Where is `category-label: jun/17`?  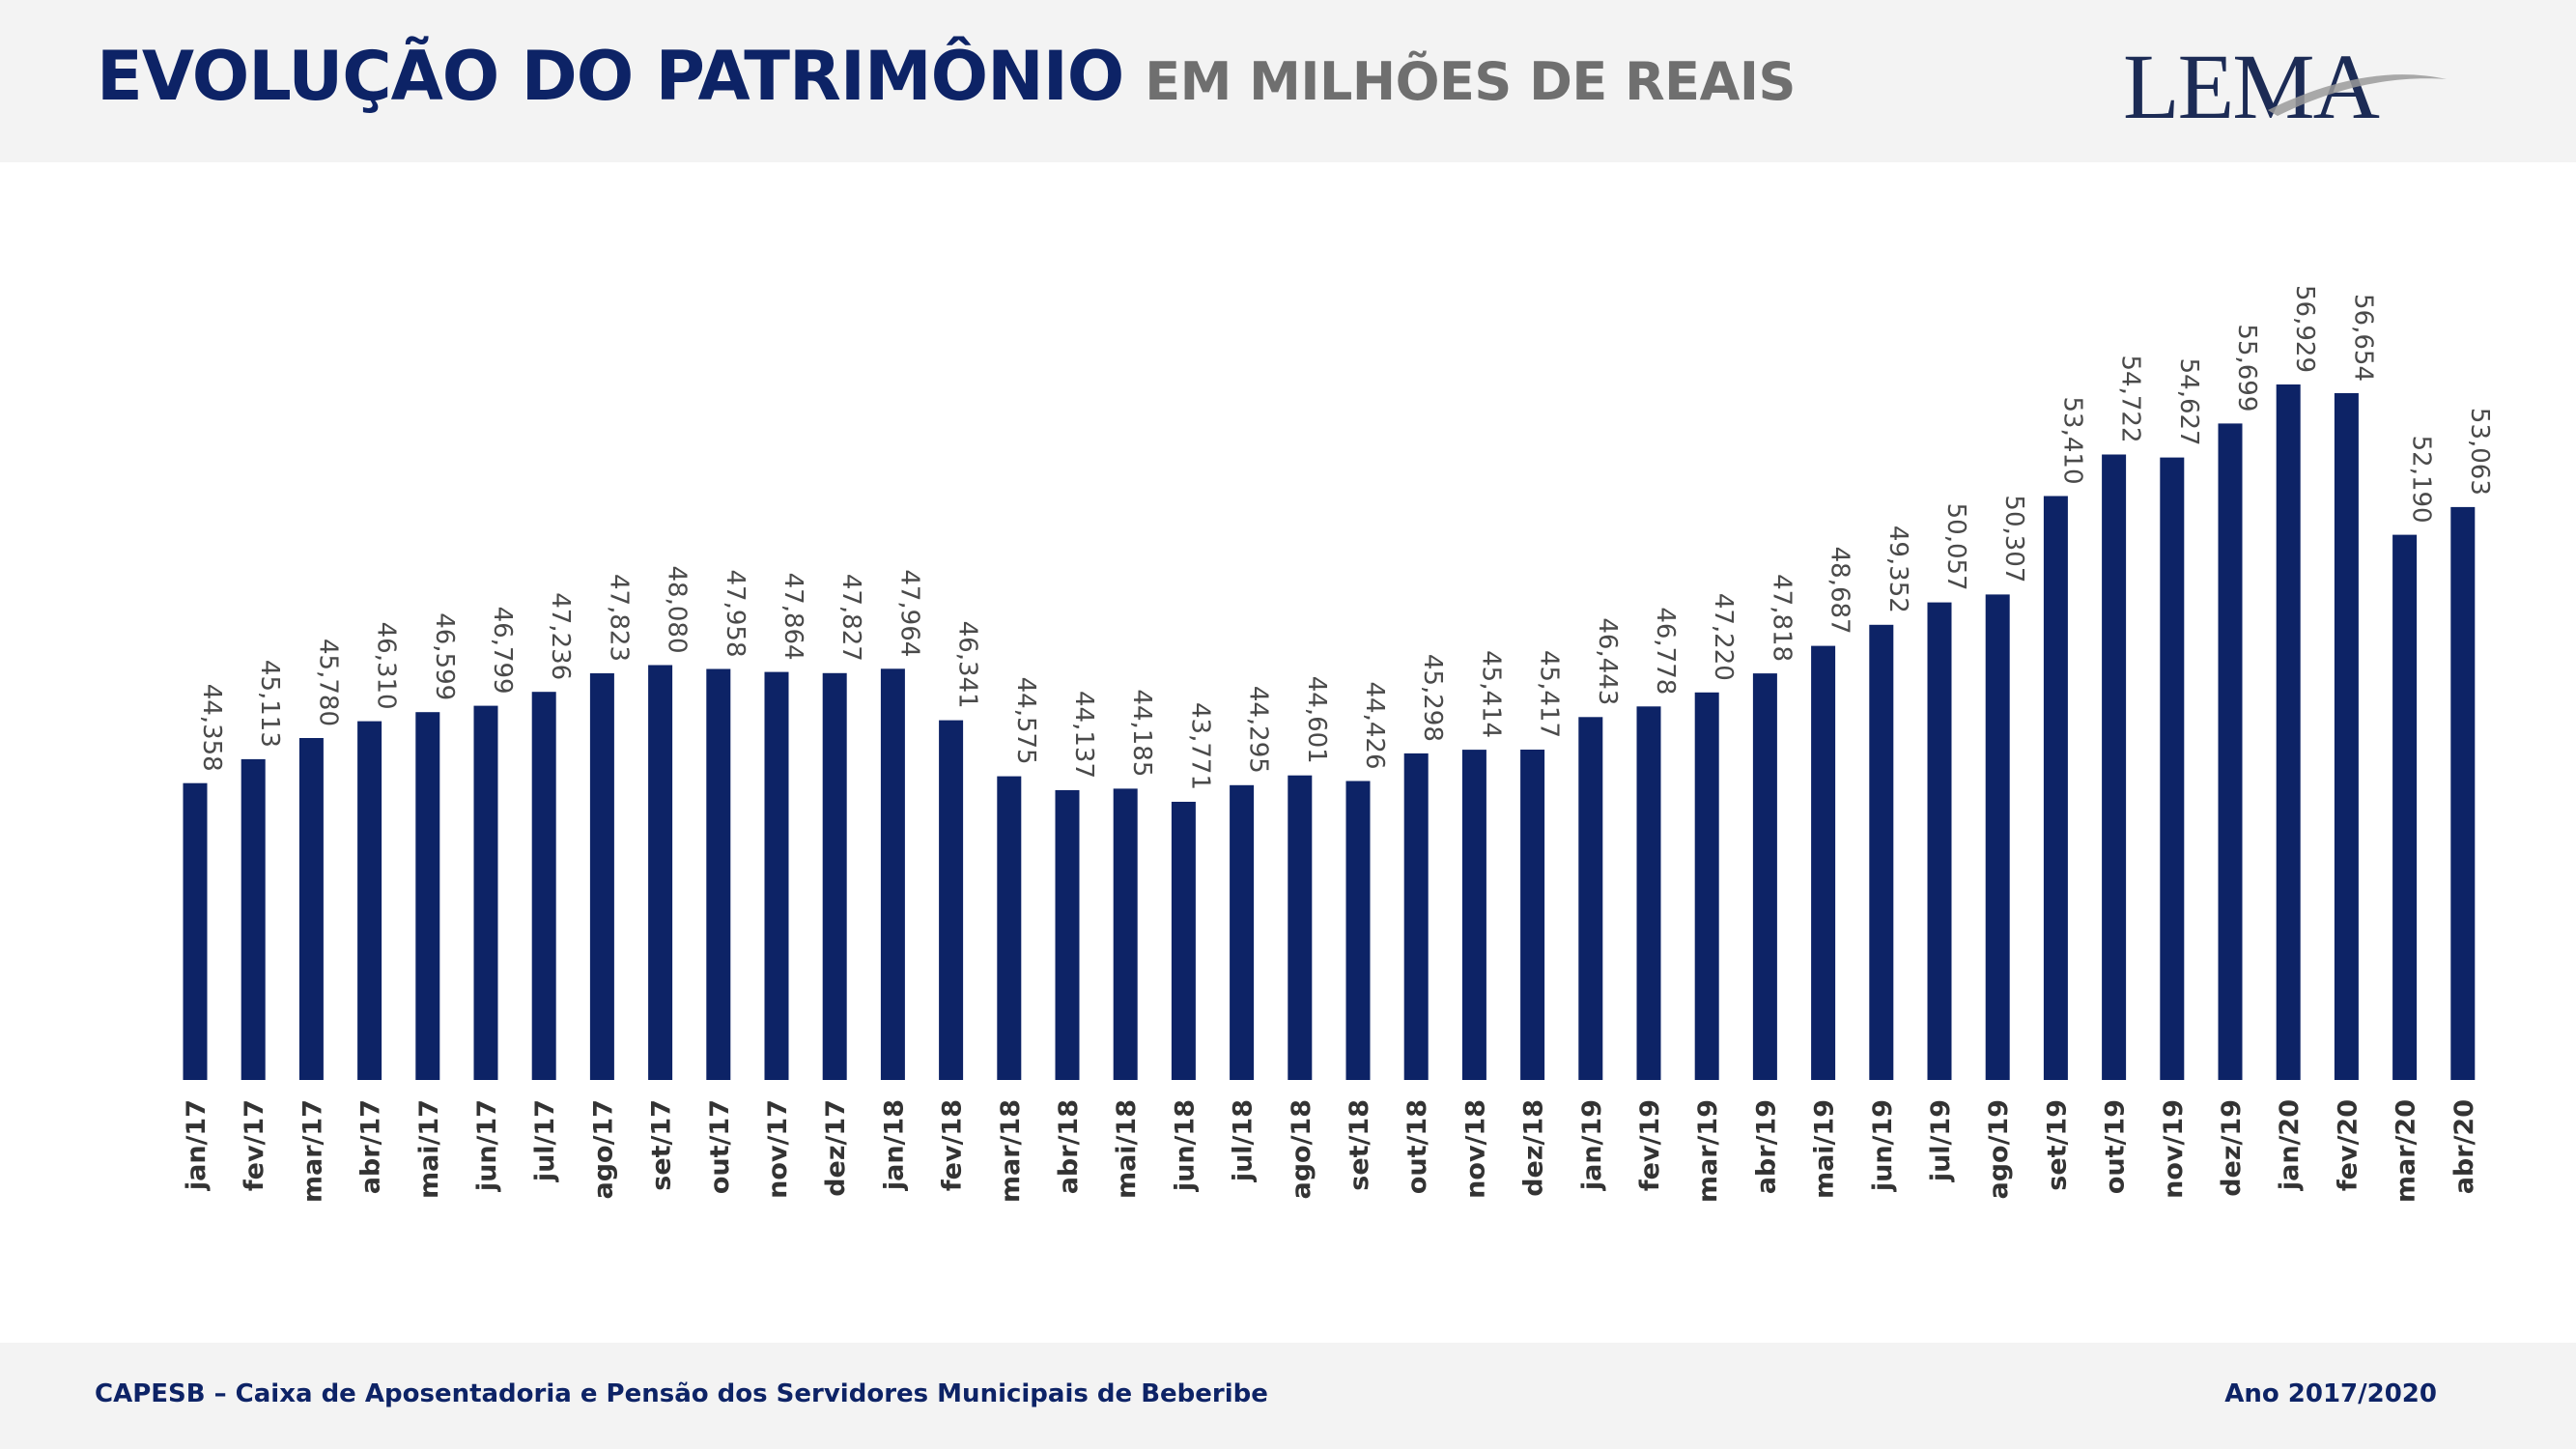
category-label: jun/17 is located at coordinates (487, 1145).